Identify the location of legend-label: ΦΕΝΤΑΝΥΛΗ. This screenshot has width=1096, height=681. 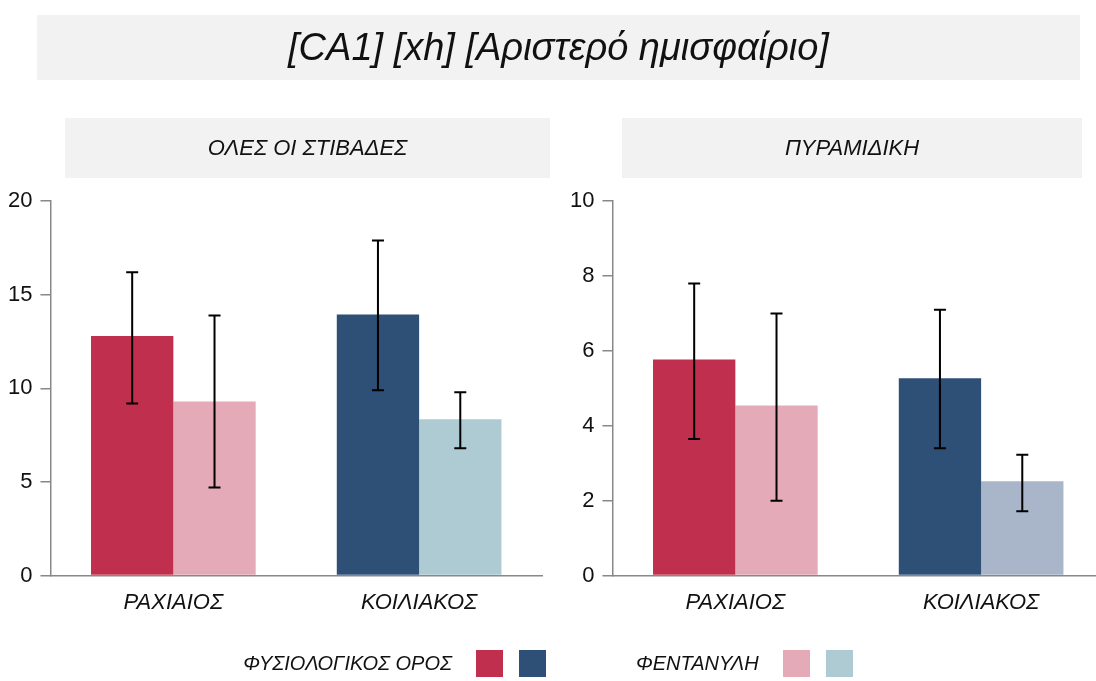
(697, 663).